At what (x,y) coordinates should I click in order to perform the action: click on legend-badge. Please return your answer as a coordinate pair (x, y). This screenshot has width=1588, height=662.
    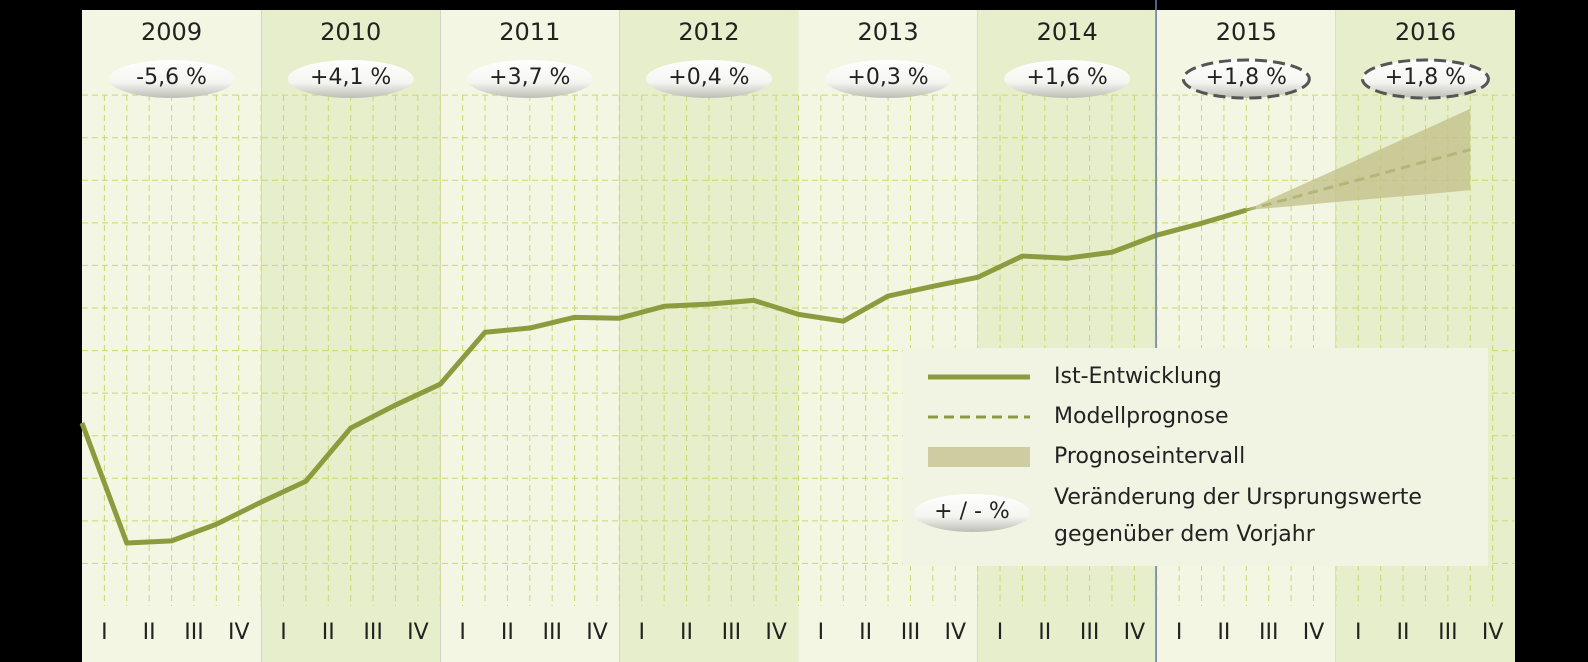
    Looking at the image, I should click on (972, 513).